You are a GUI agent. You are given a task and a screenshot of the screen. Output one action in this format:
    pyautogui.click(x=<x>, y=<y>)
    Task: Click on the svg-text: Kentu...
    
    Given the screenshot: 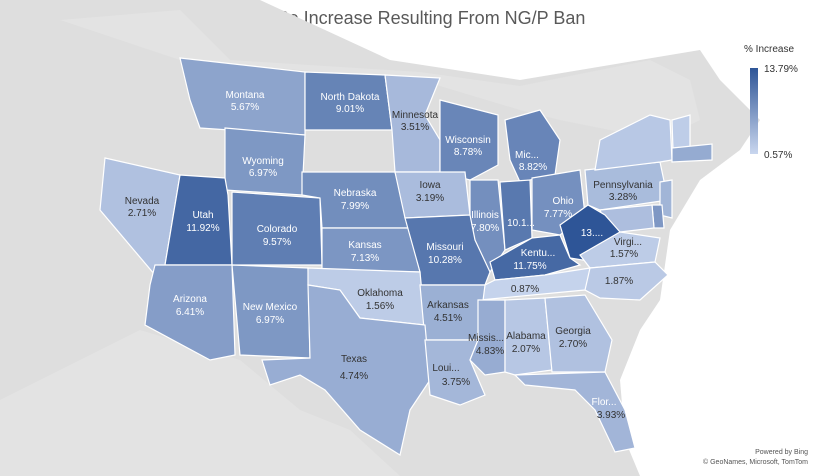 What is the action you would take?
    pyautogui.click(x=538, y=253)
    